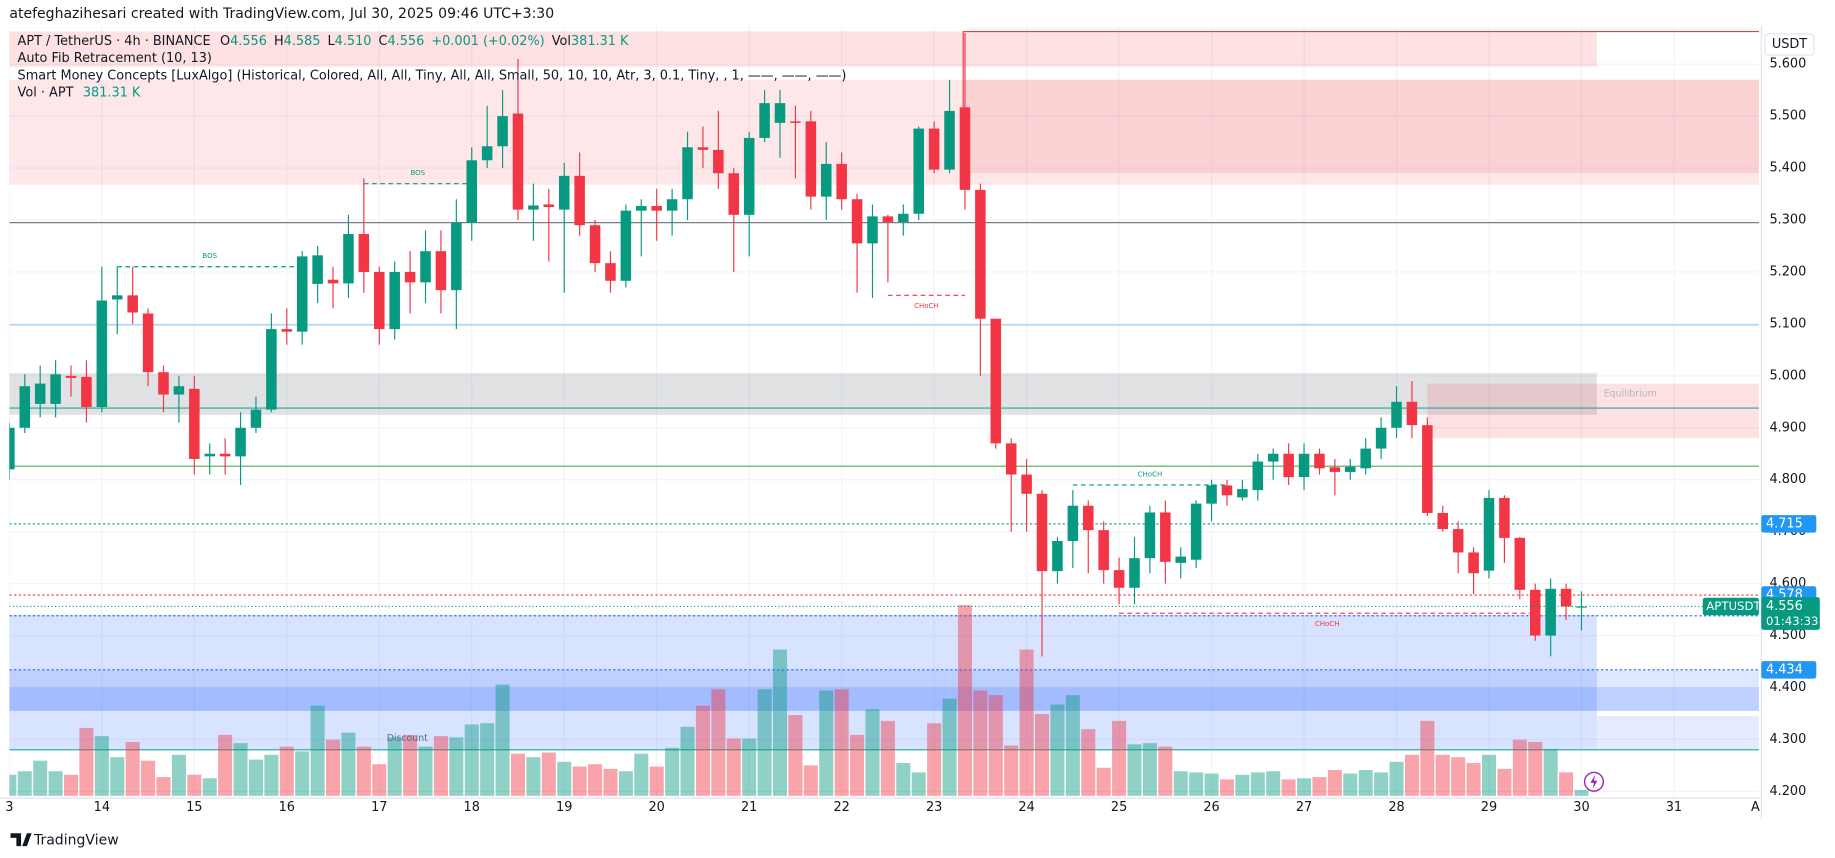 The width and height of the screenshot is (1835, 858). I want to click on y-tick-label: 4.900, so click(1787, 427).